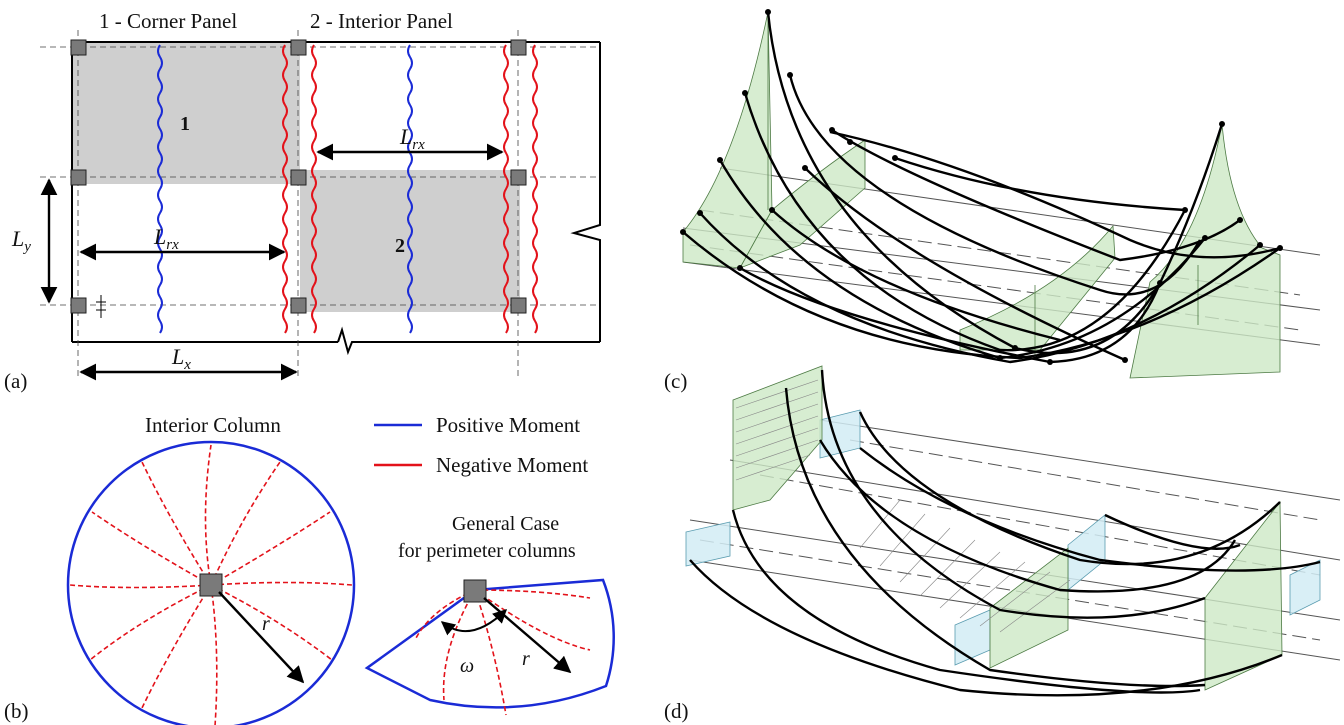 Image resolution: width=1344 pixels, height=725 pixels. I want to click on interior-column-circle, so click(211, 582).